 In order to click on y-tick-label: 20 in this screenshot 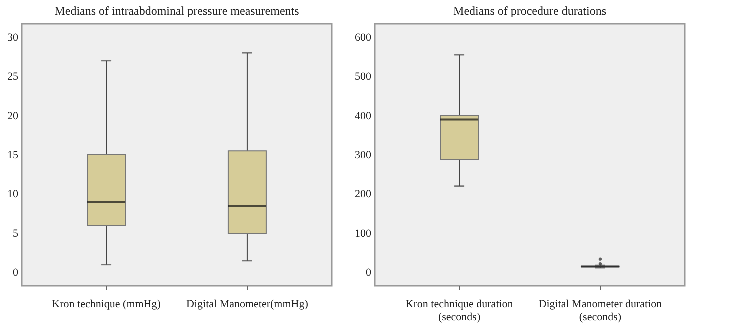, I will do `click(13, 116)`.